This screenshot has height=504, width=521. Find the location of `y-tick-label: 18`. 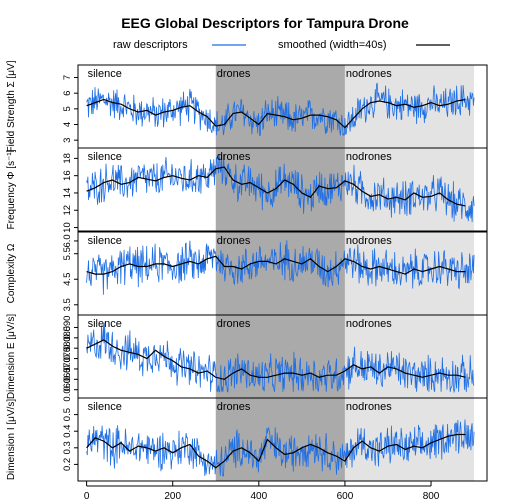

y-tick-label: 18 is located at coordinates (67, 158).